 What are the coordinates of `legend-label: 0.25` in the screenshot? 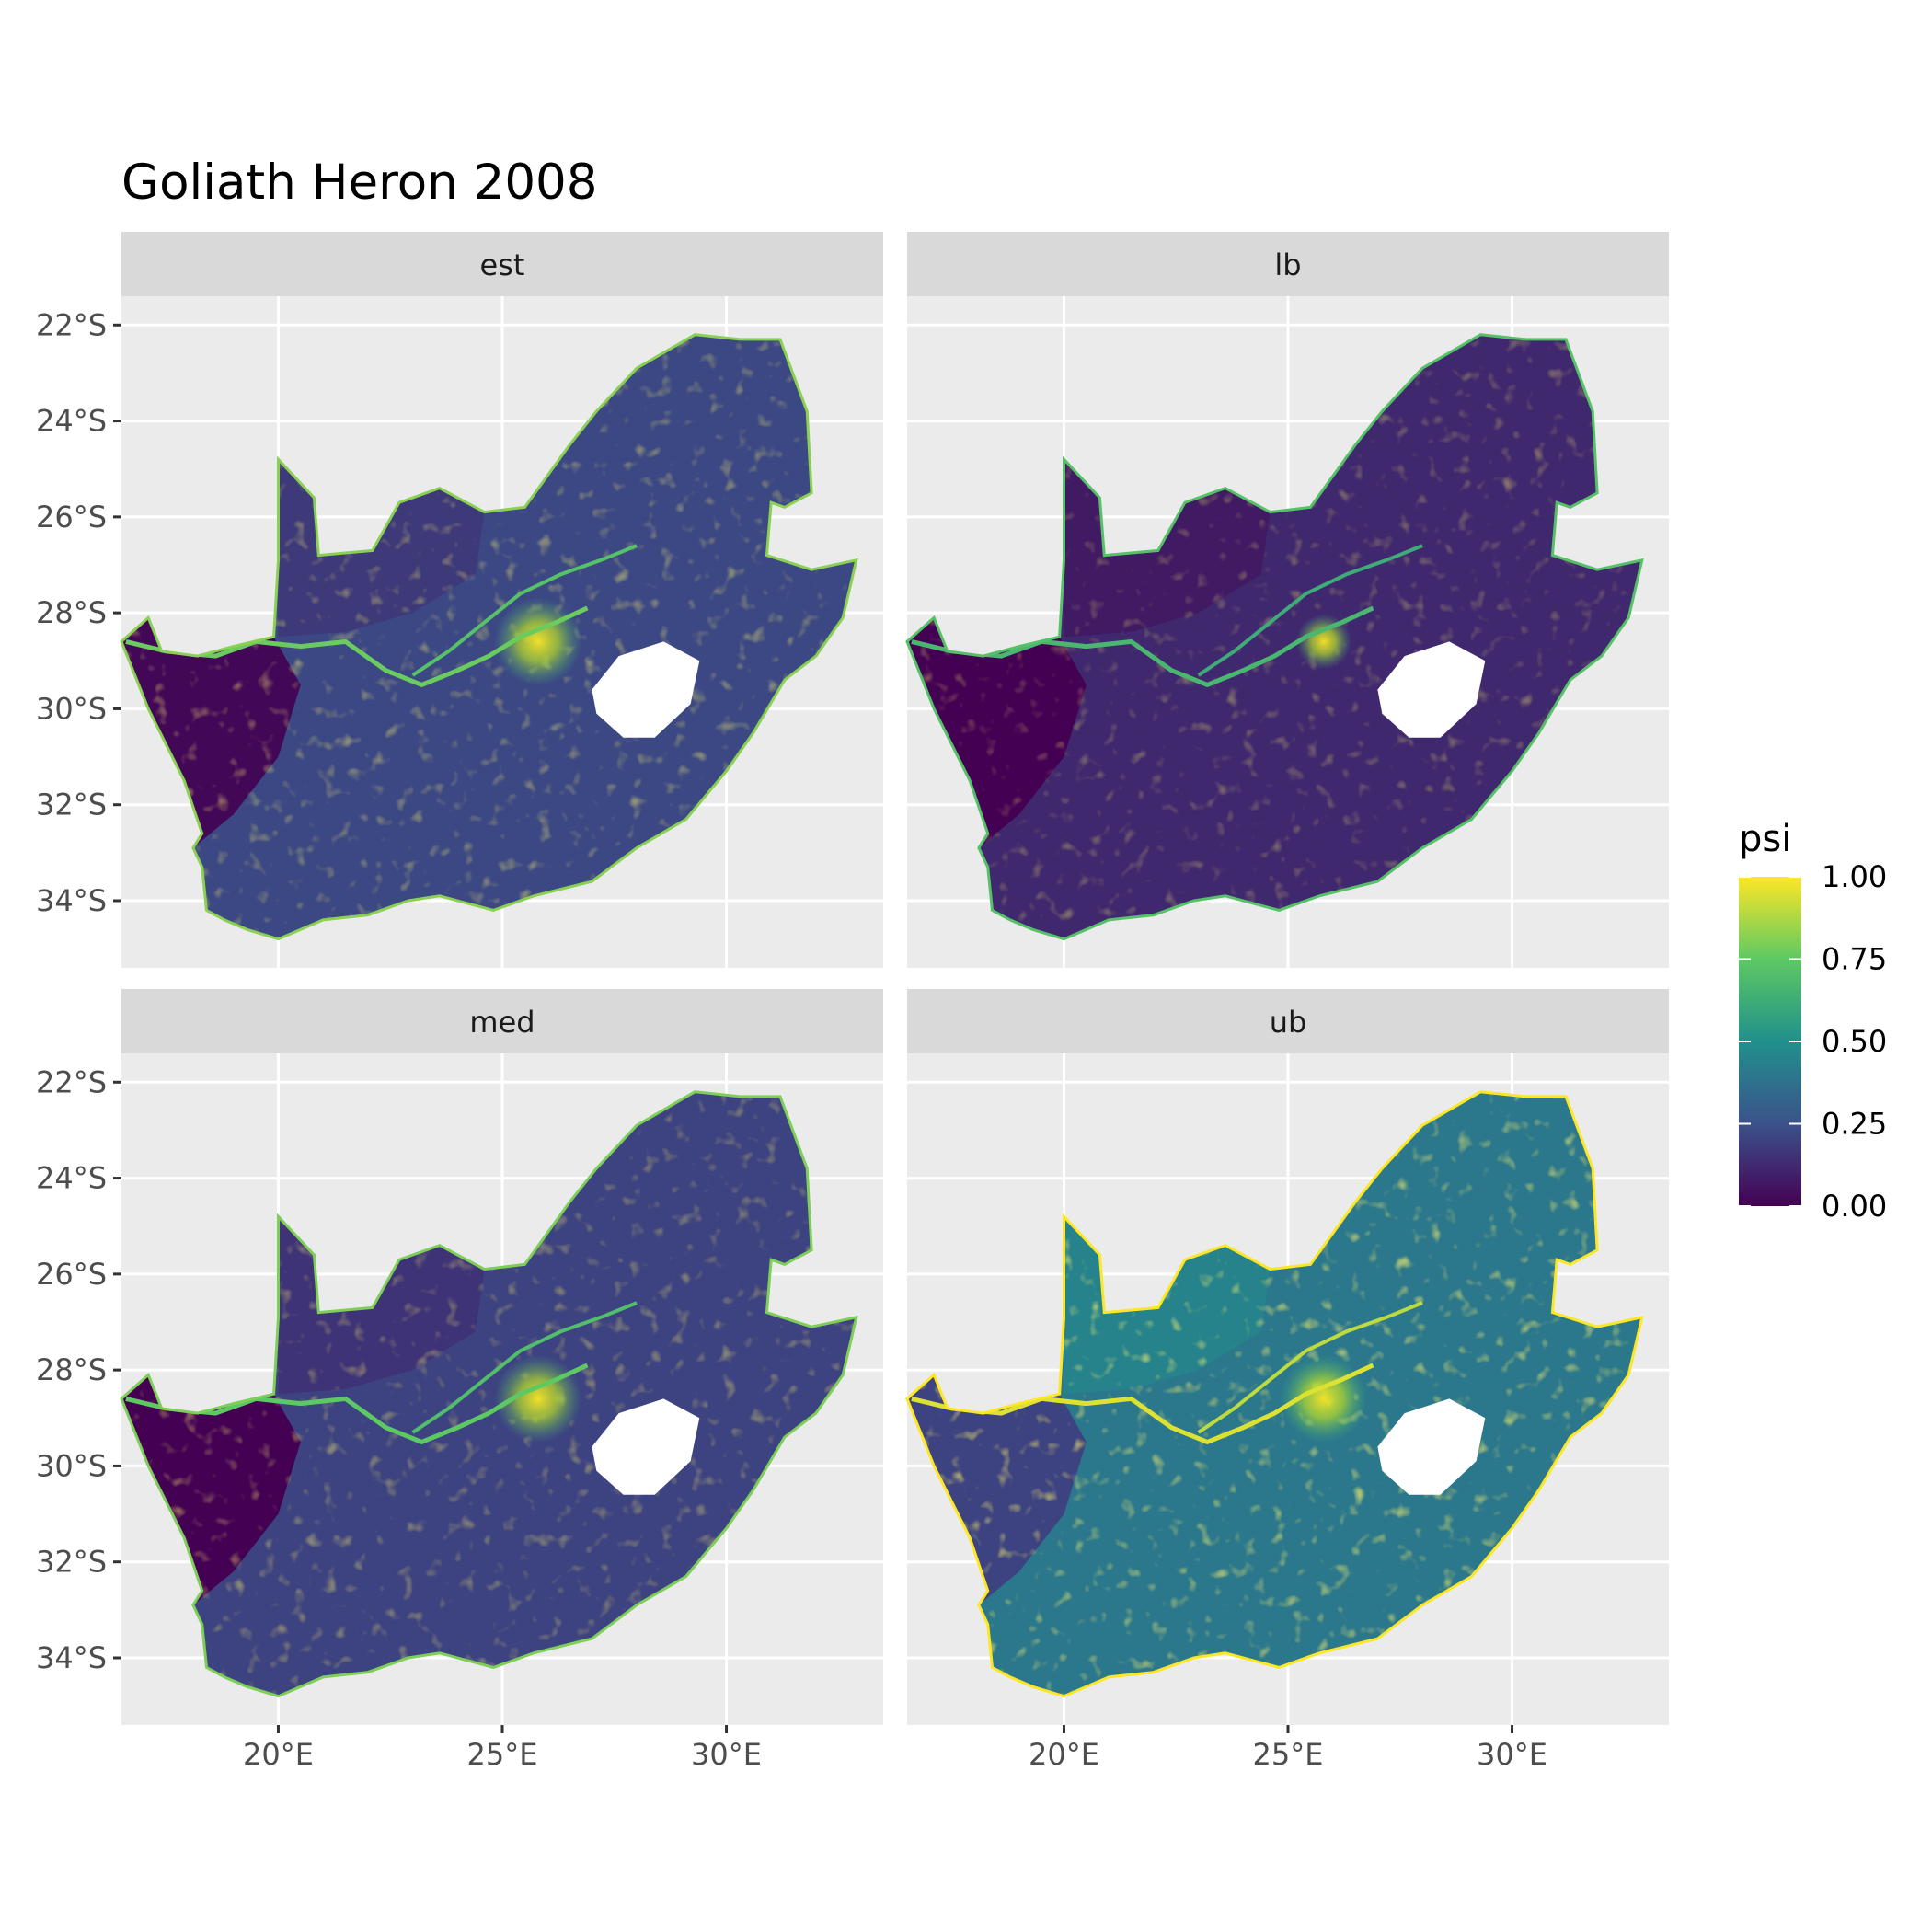 It's located at (1854, 1124).